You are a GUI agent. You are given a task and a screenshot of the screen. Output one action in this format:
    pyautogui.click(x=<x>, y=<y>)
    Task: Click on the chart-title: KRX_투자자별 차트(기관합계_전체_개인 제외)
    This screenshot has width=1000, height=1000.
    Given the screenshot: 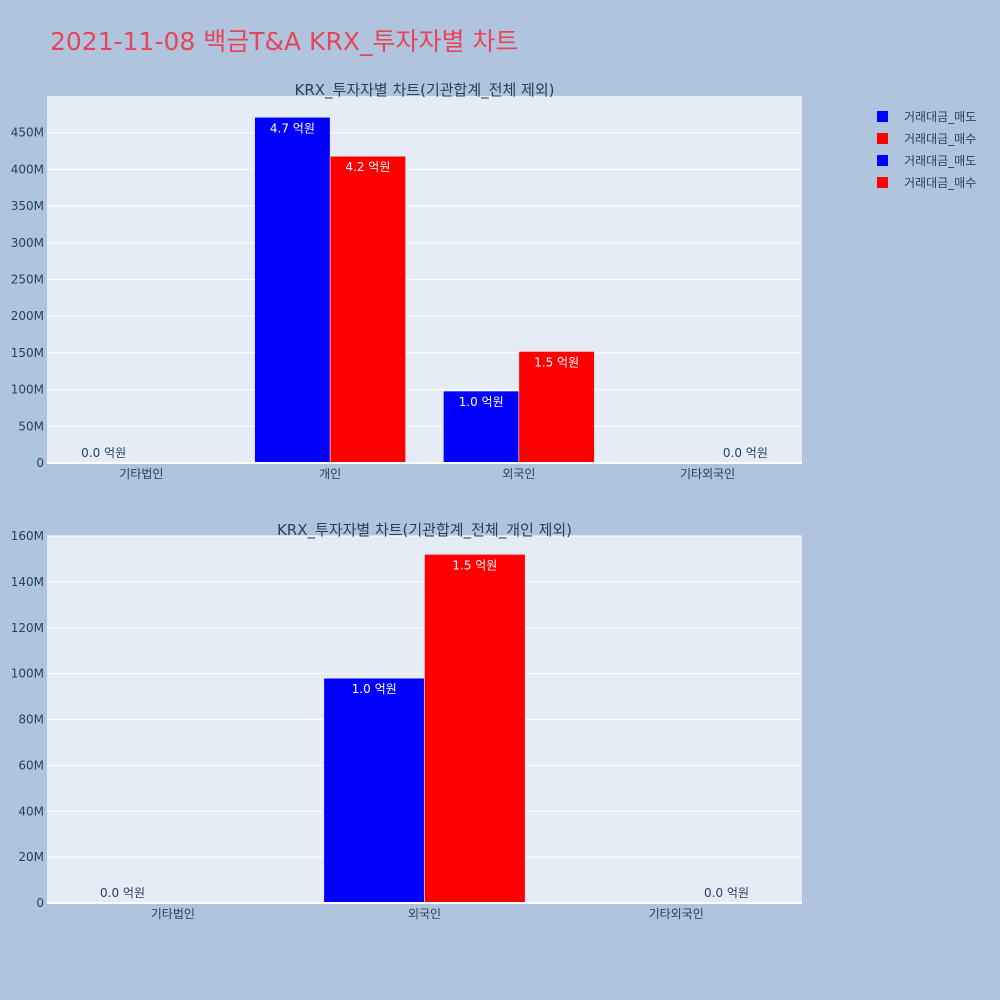 What is the action you would take?
    pyautogui.click(x=424, y=530)
    